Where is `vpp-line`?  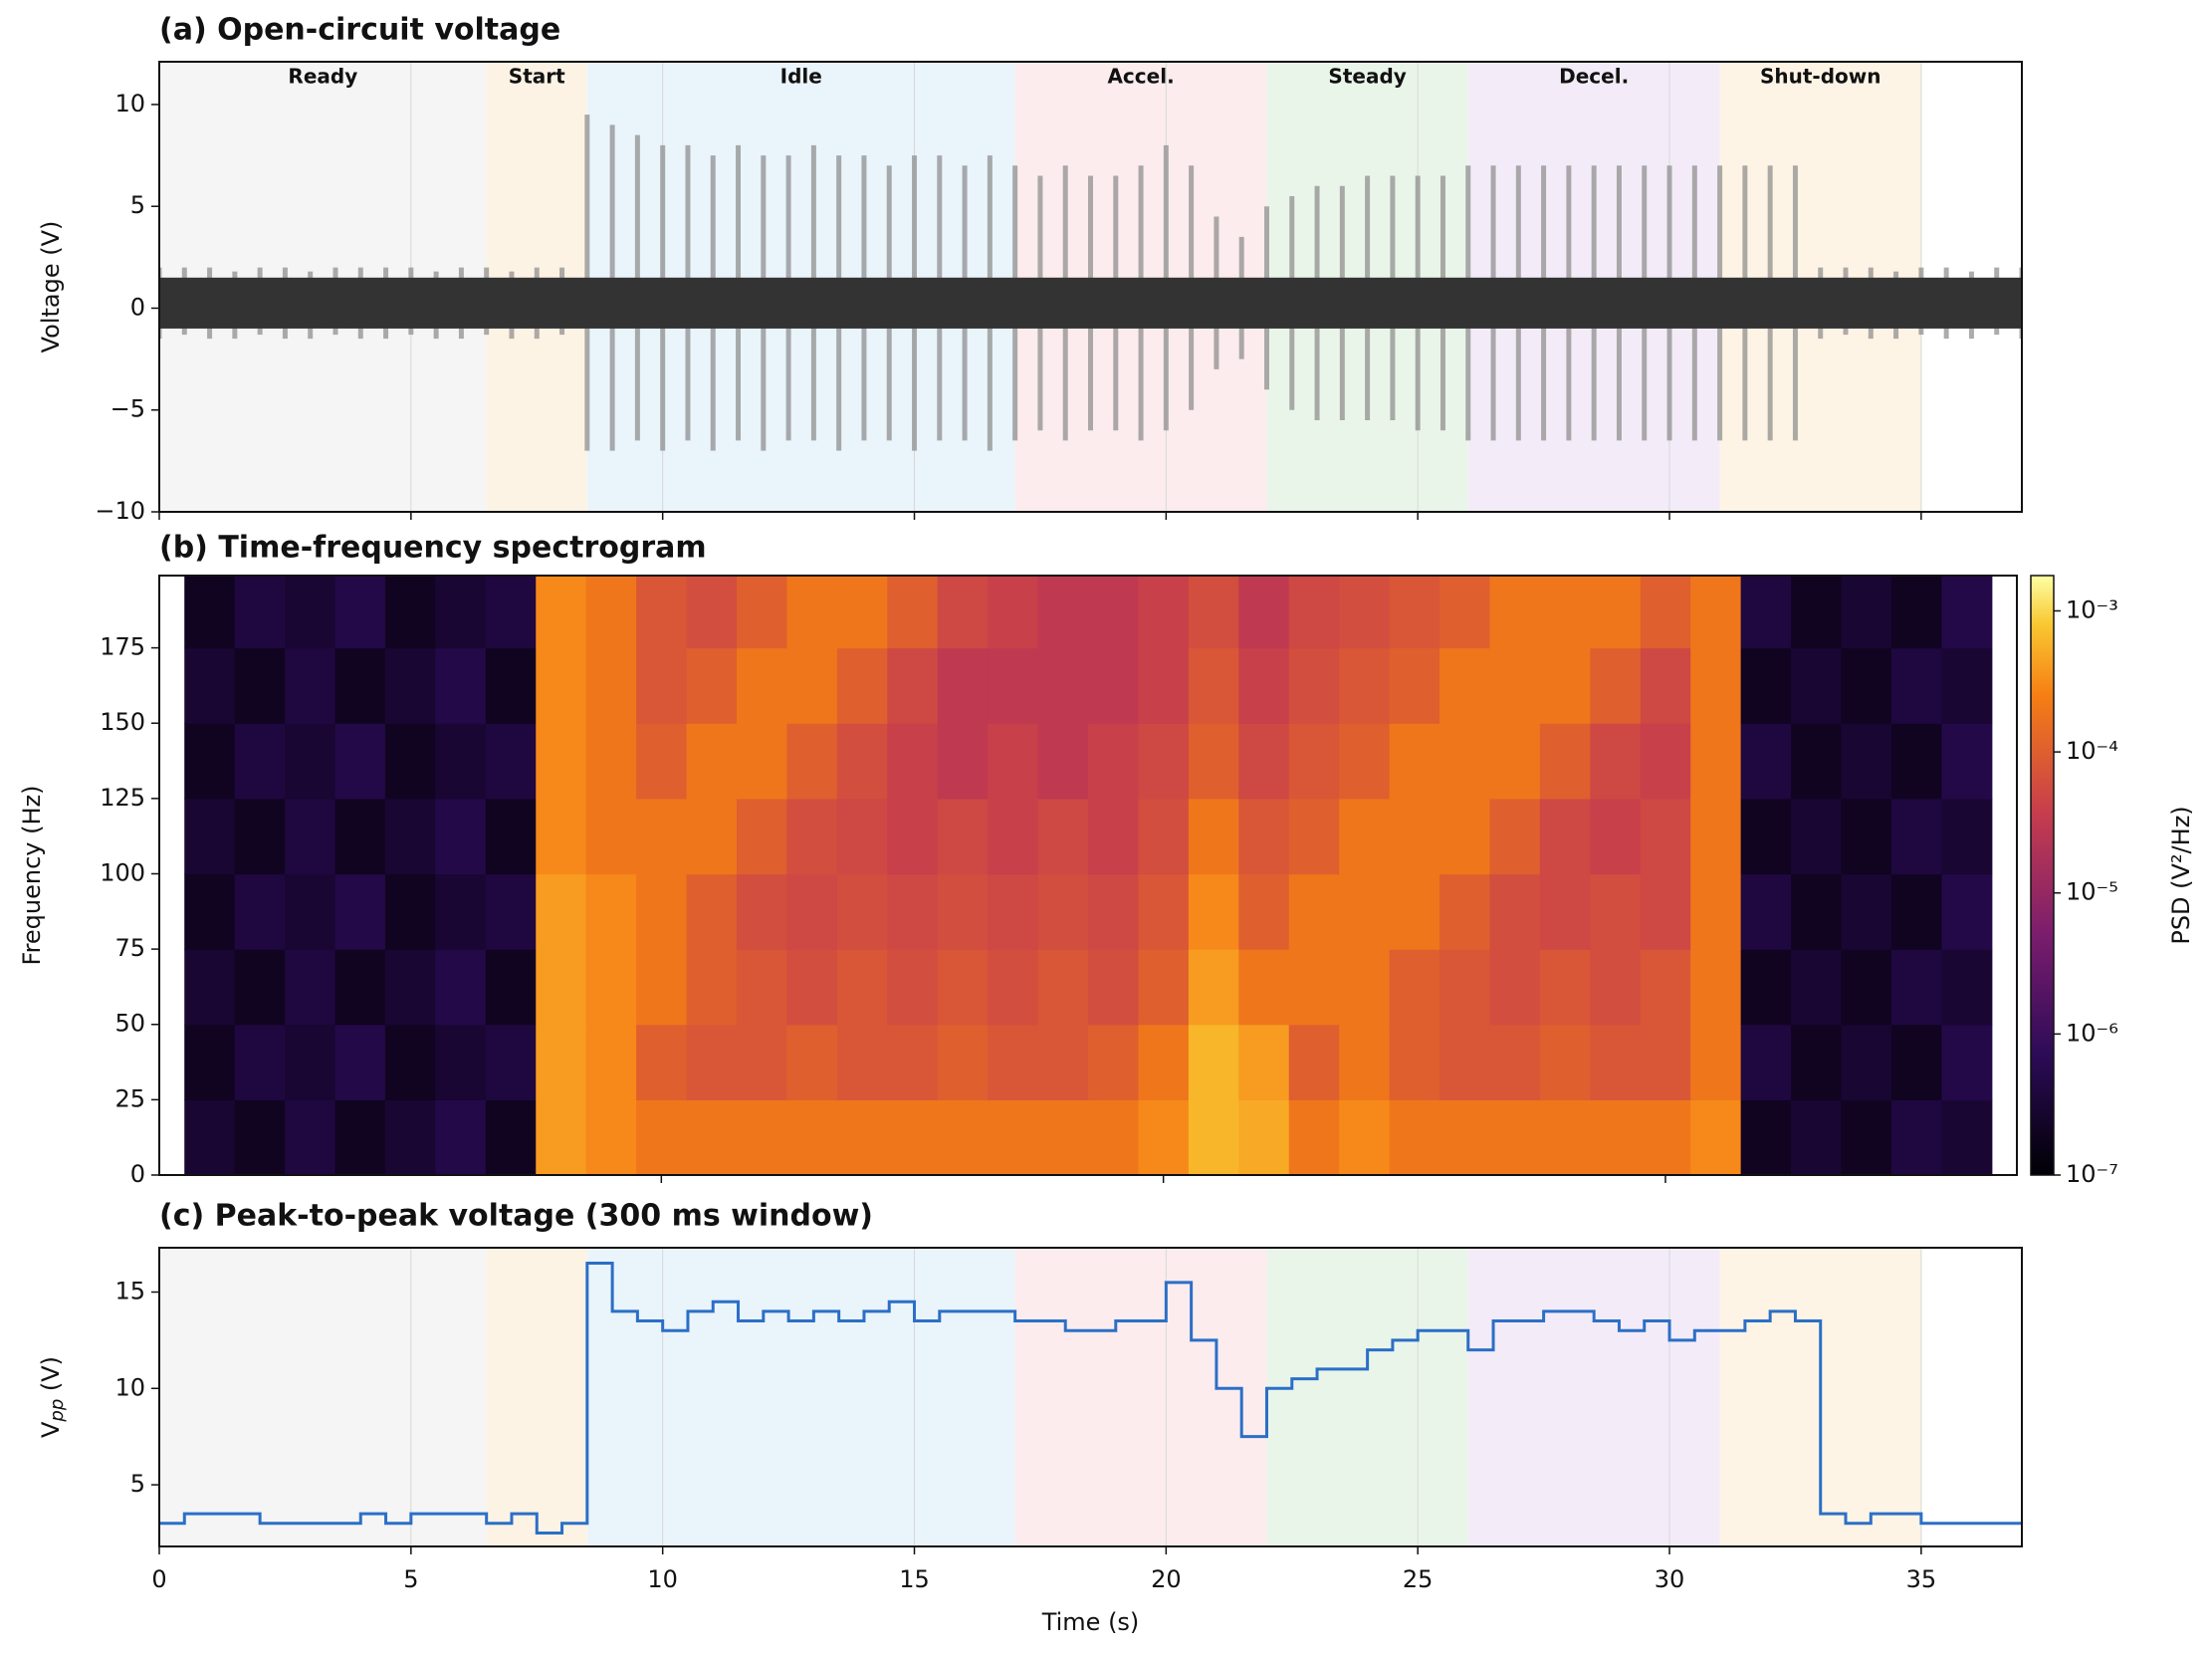 vpp-line is located at coordinates (1090, 1398).